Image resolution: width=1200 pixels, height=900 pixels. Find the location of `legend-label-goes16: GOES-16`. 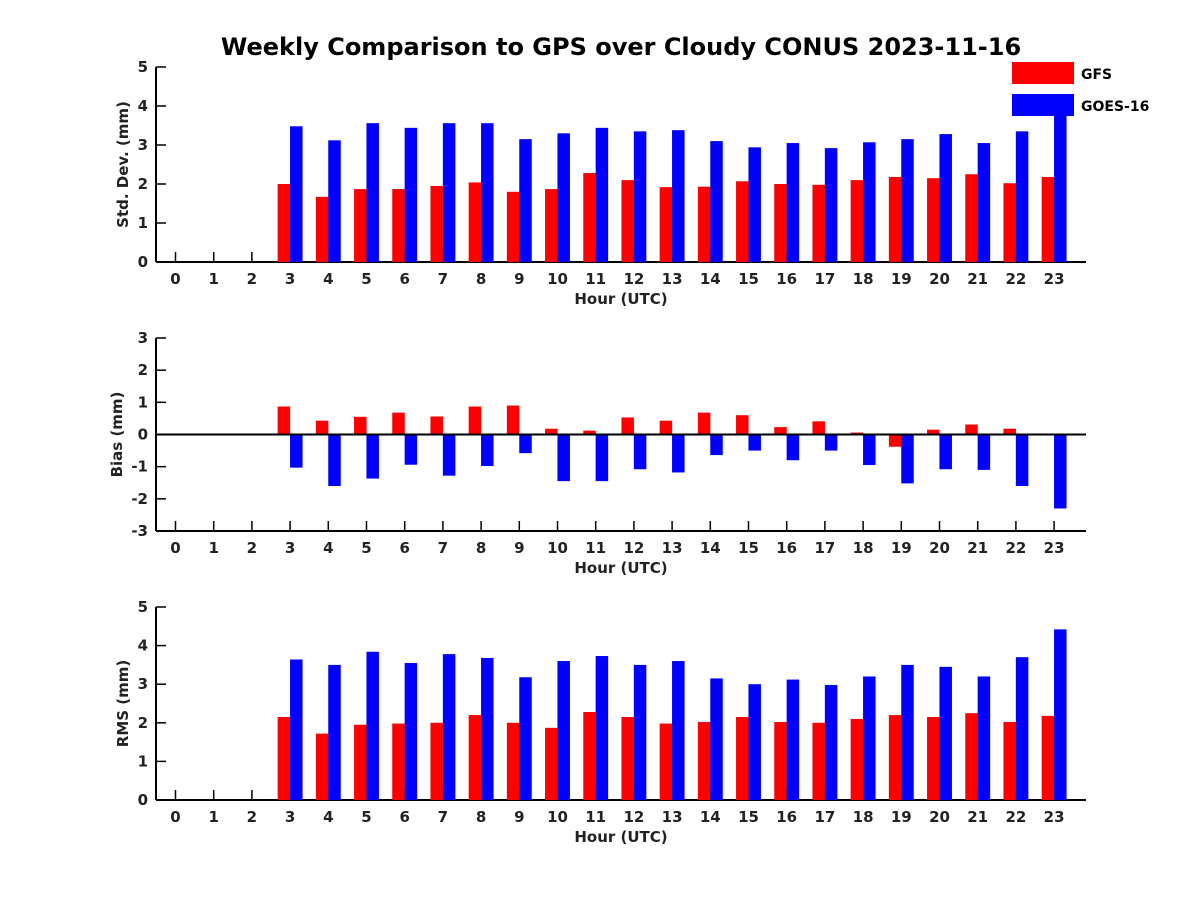

legend-label-goes16: GOES-16 is located at coordinates (1115, 107).